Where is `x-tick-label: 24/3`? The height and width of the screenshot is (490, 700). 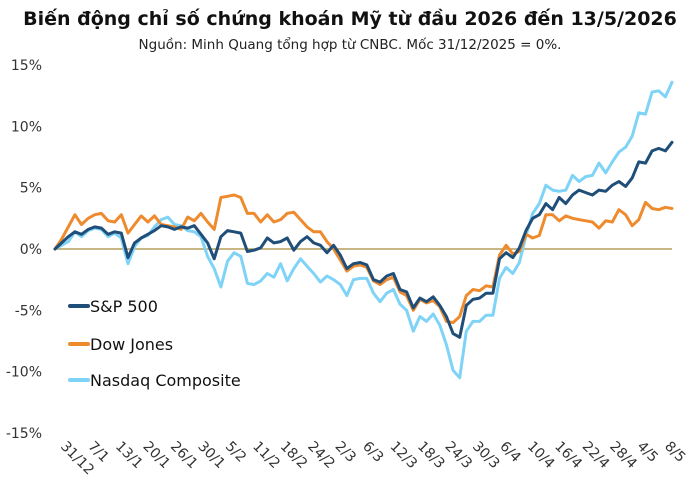 x-tick-label: 24/3 is located at coordinates (459, 456).